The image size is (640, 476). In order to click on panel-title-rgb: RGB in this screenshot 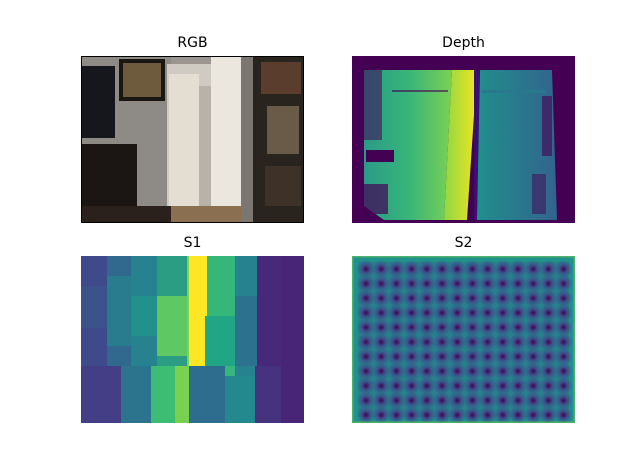, I will do `click(192, 43)`.